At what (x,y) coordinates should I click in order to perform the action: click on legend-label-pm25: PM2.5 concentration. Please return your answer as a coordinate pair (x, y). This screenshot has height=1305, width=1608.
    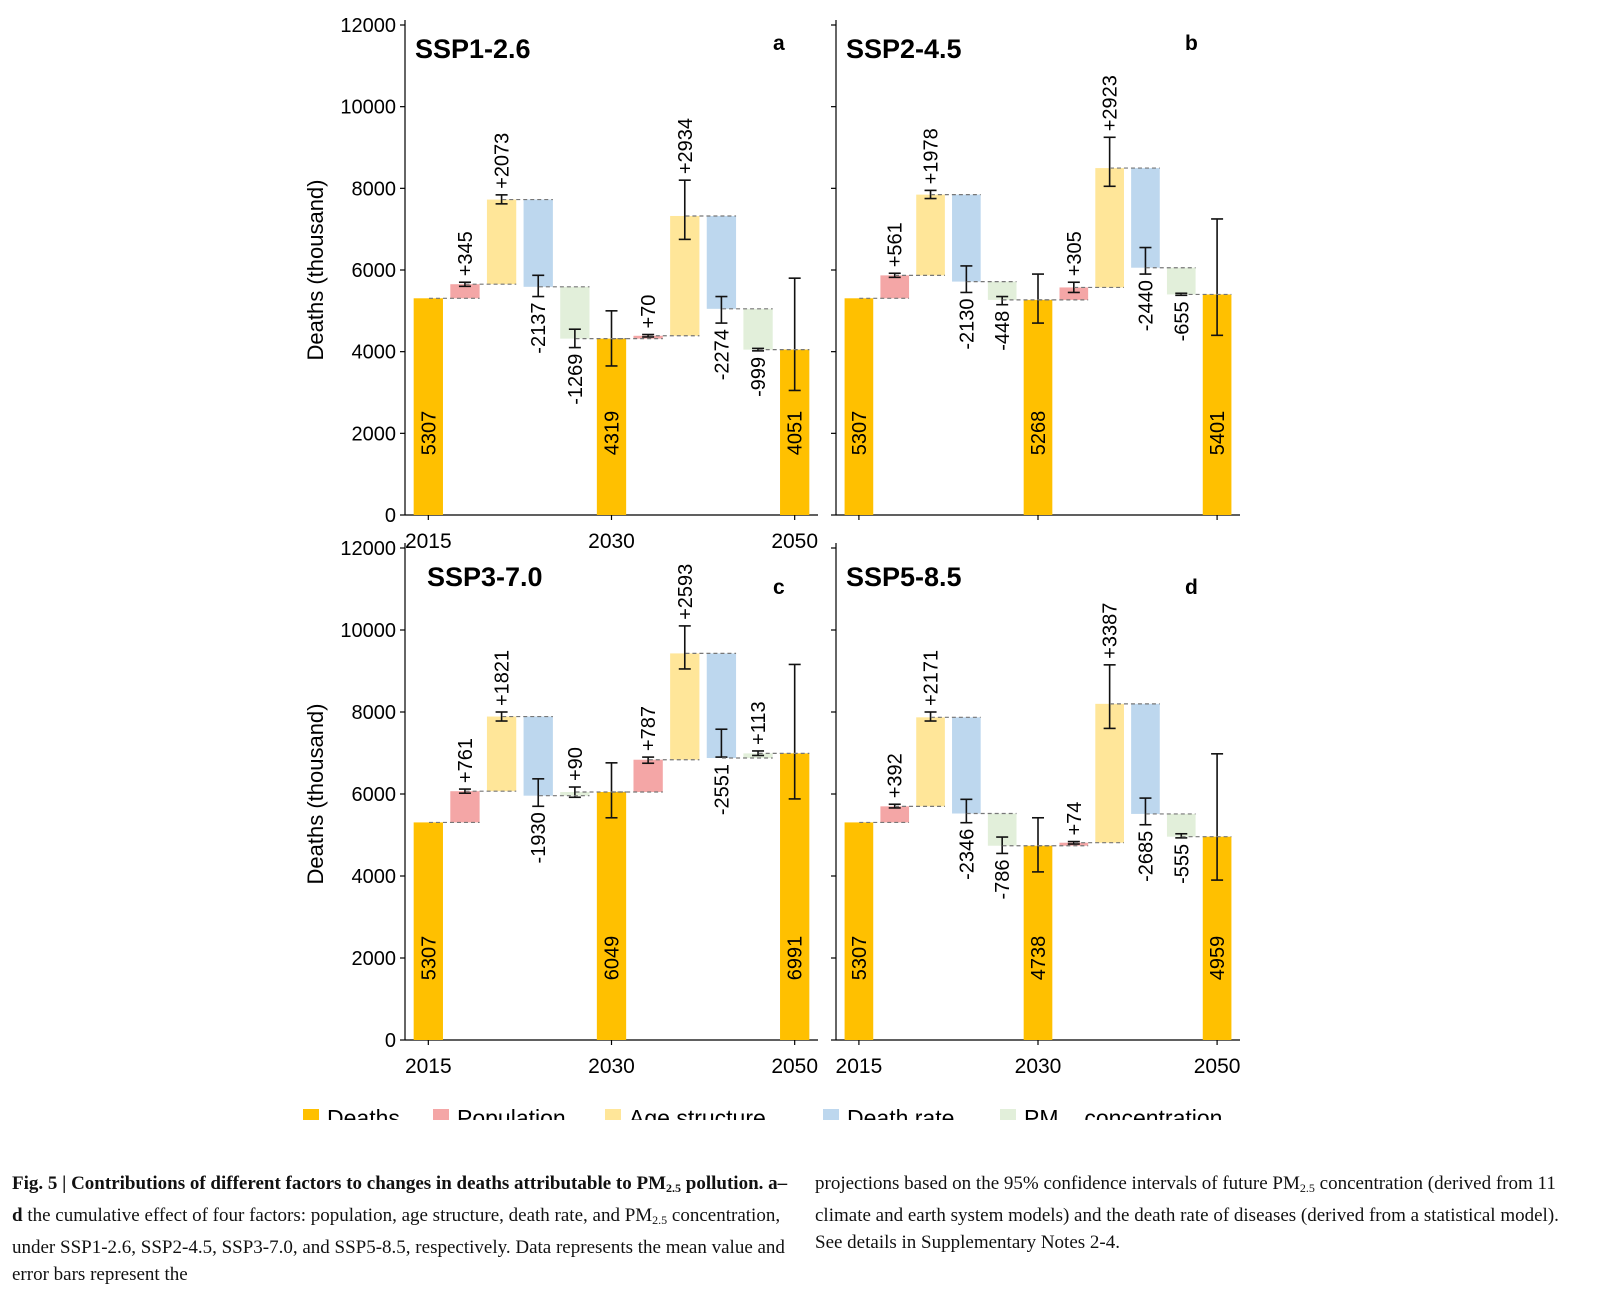
    Looking at the image, I should click on (1123, 1112).